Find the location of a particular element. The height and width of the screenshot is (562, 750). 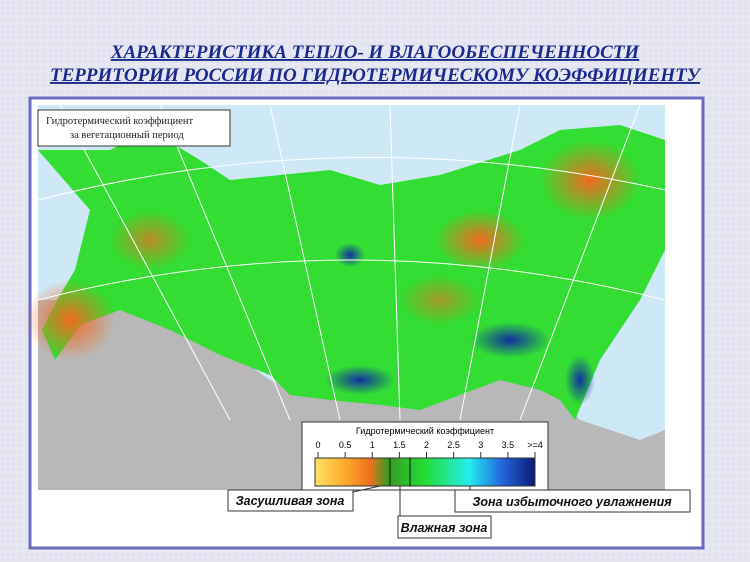

map-caption: Гидротермический коэффициент is located at coordinates (119, 121).